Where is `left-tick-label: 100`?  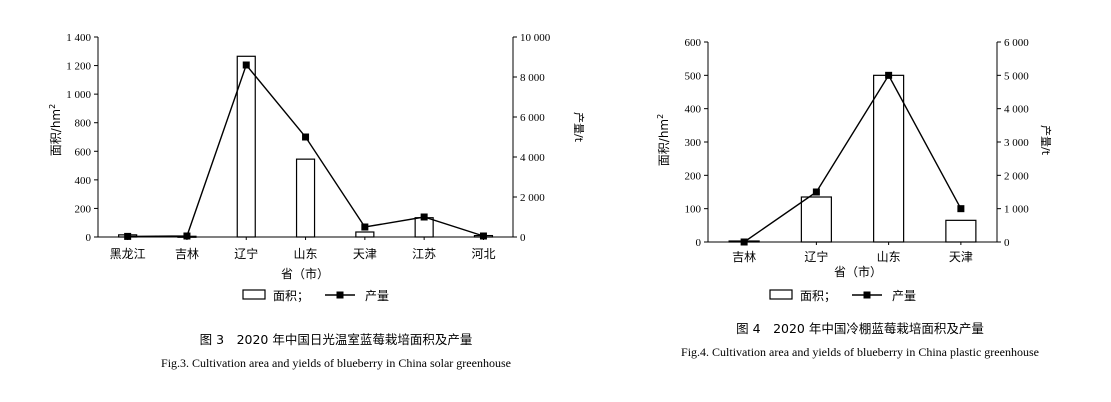 left-tick-label: 100 is located at coordinates (693, 210).